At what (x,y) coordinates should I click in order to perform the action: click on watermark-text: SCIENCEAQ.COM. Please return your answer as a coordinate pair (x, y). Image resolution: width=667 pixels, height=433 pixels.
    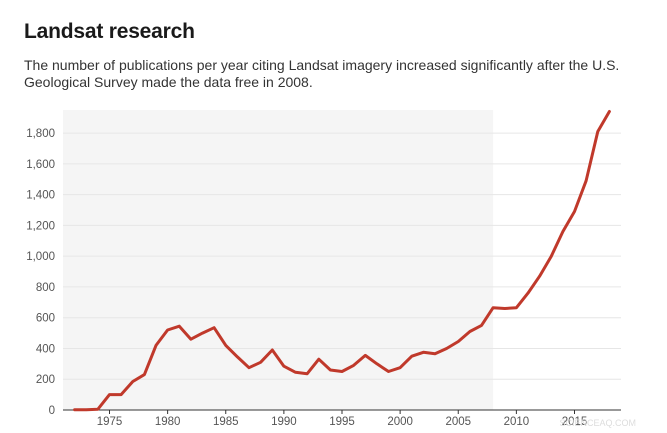
    Looking at the image, I should click on (597, 423).